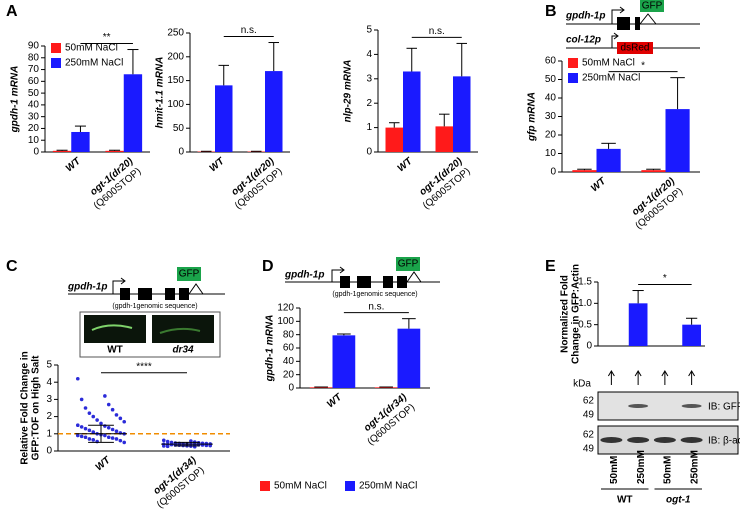 The width and height of the screenshot is (740, 509). Describe the element at coordinates (532, 117) in the screenshot. I see `y-axis-label: gfp mRNA` at that location.